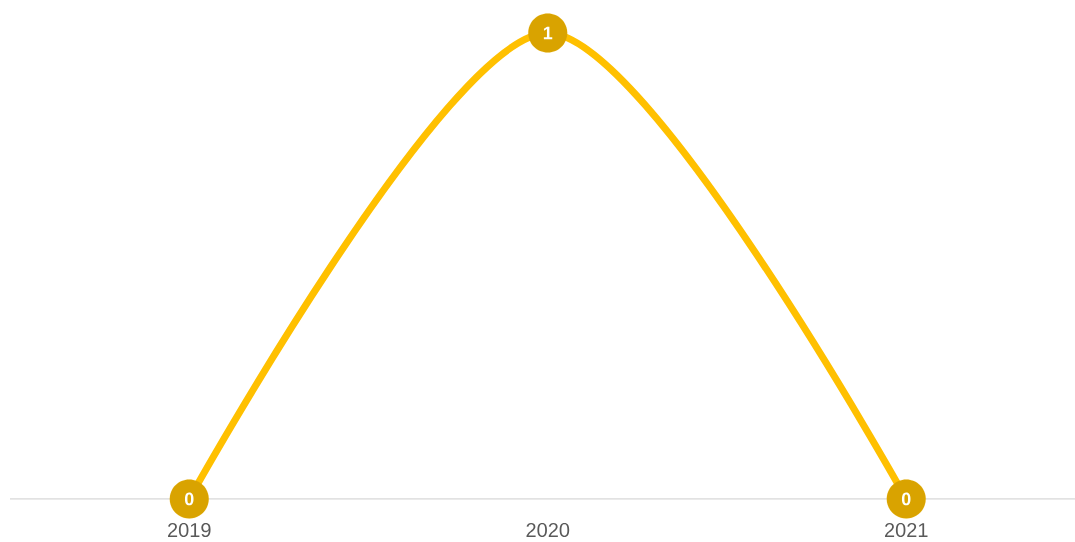  I want to click on x-tick-label: 2020, so click(548, 530).